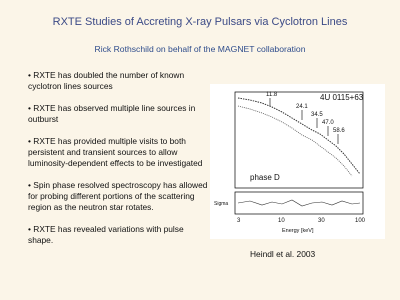  I want to click on x-tick-label: 3, so click(239, 221).